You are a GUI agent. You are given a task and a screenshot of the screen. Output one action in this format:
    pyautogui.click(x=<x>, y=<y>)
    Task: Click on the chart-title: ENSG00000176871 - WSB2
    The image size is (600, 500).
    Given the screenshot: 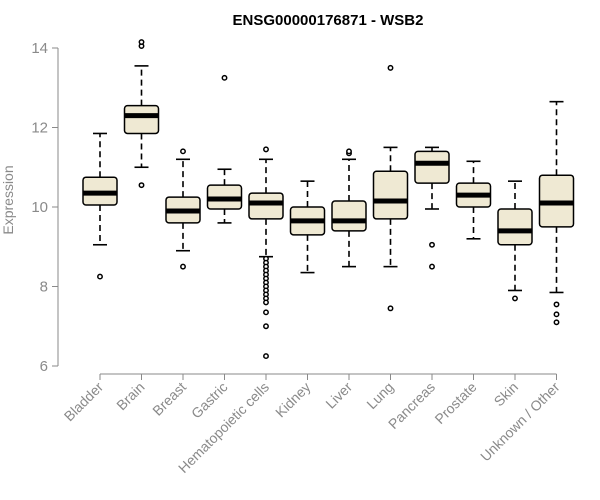 What is the action you would take?
    pyautogui.click(x=328, y=20)
    